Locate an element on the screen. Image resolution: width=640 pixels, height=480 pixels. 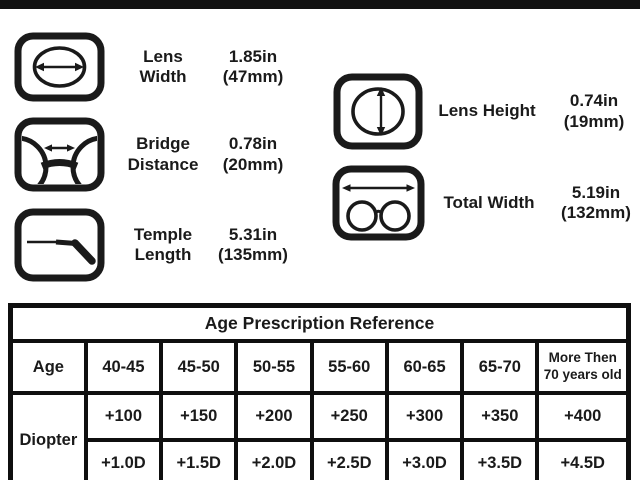
diopter-cell: +2.0D is located at coordinates (274, 459).